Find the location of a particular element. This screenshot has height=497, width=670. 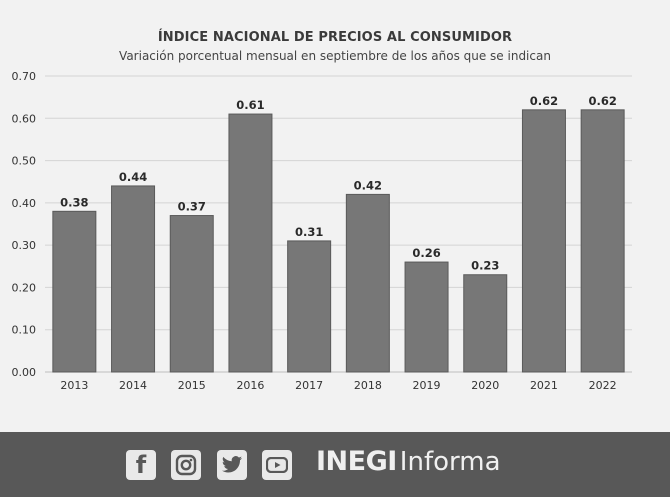

x-tick-label: 2014 is located at coordinates (133, 385).